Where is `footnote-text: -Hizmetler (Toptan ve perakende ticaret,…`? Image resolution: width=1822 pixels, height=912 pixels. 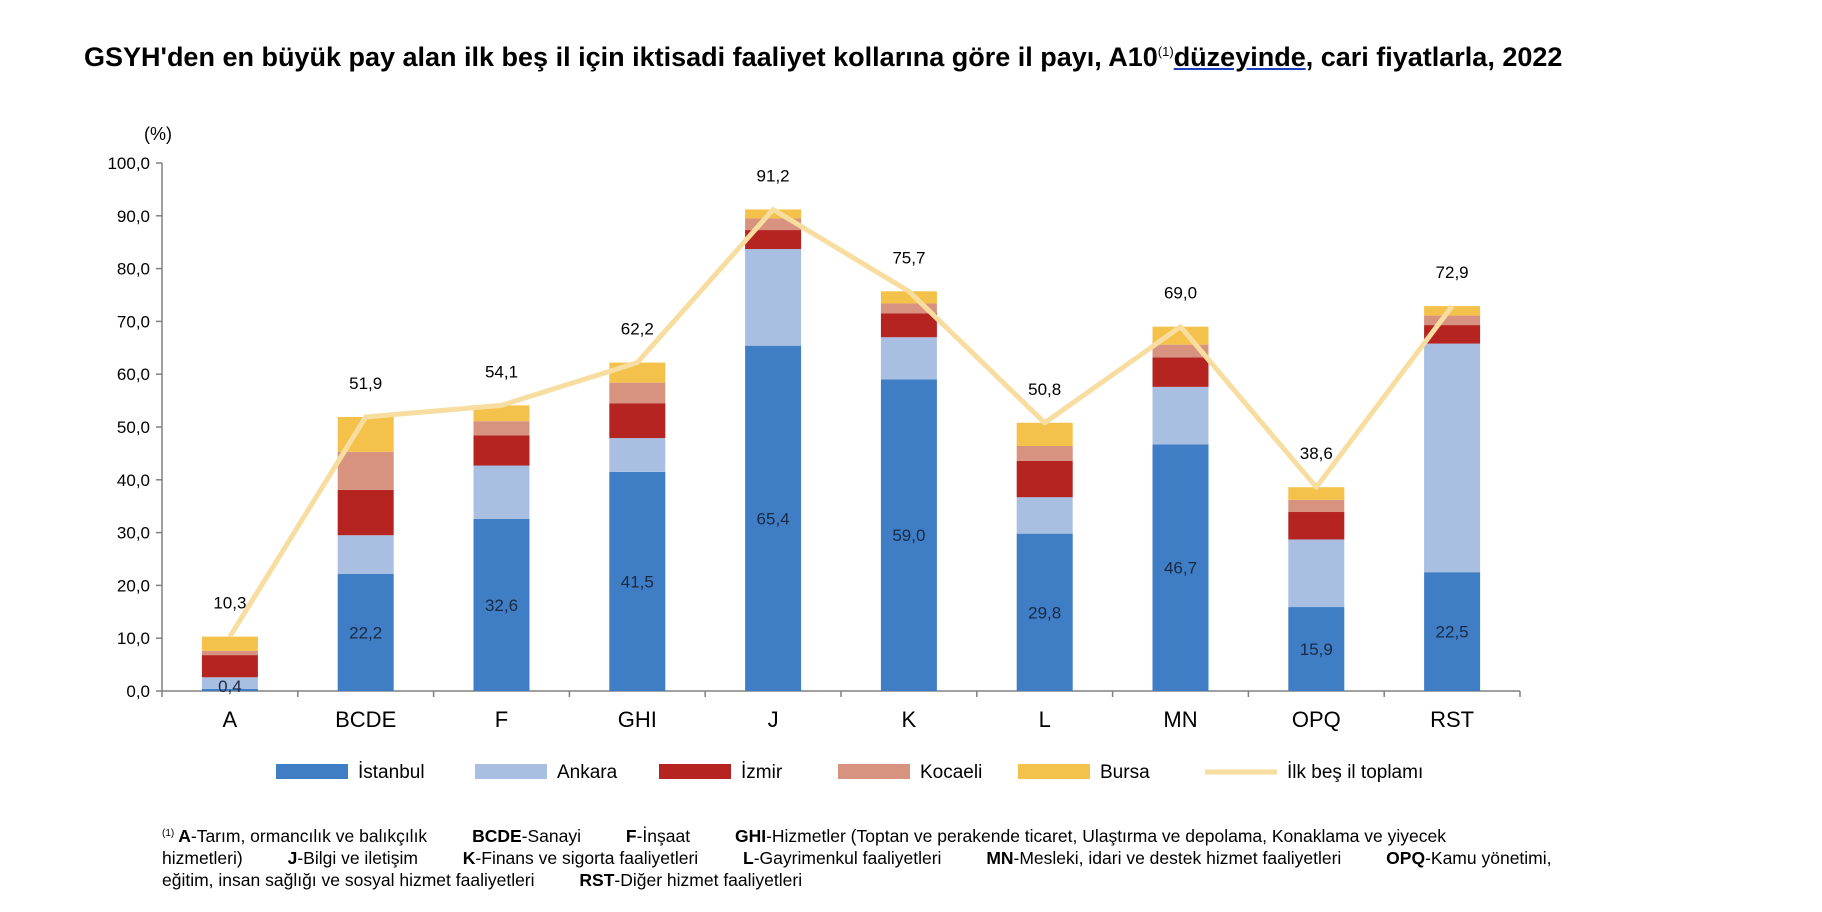 footnote-text: -Hizmetler (Toptan ve perakende ticaret,… is located at coordinates (804, 847).